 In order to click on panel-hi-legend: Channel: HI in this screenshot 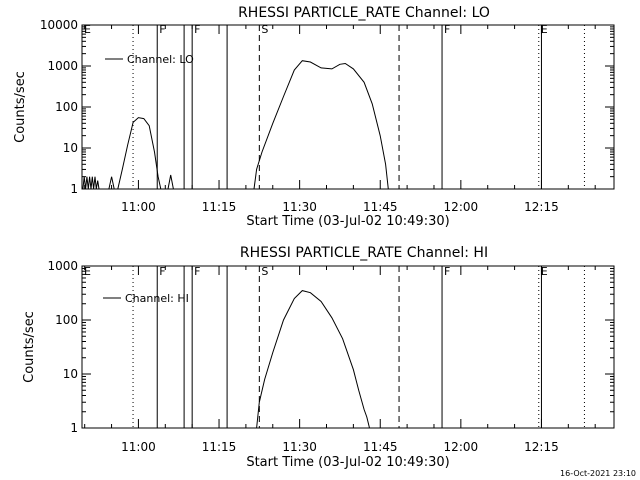, I will do `click(146, 298)`.